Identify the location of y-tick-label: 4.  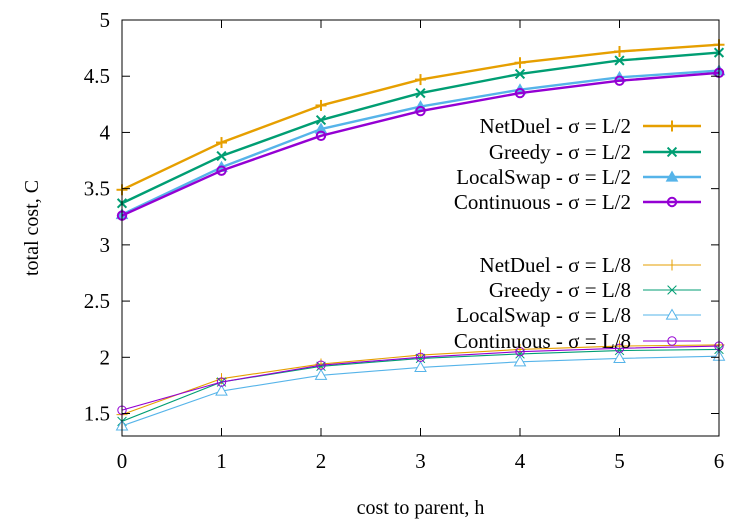
(105, 132).